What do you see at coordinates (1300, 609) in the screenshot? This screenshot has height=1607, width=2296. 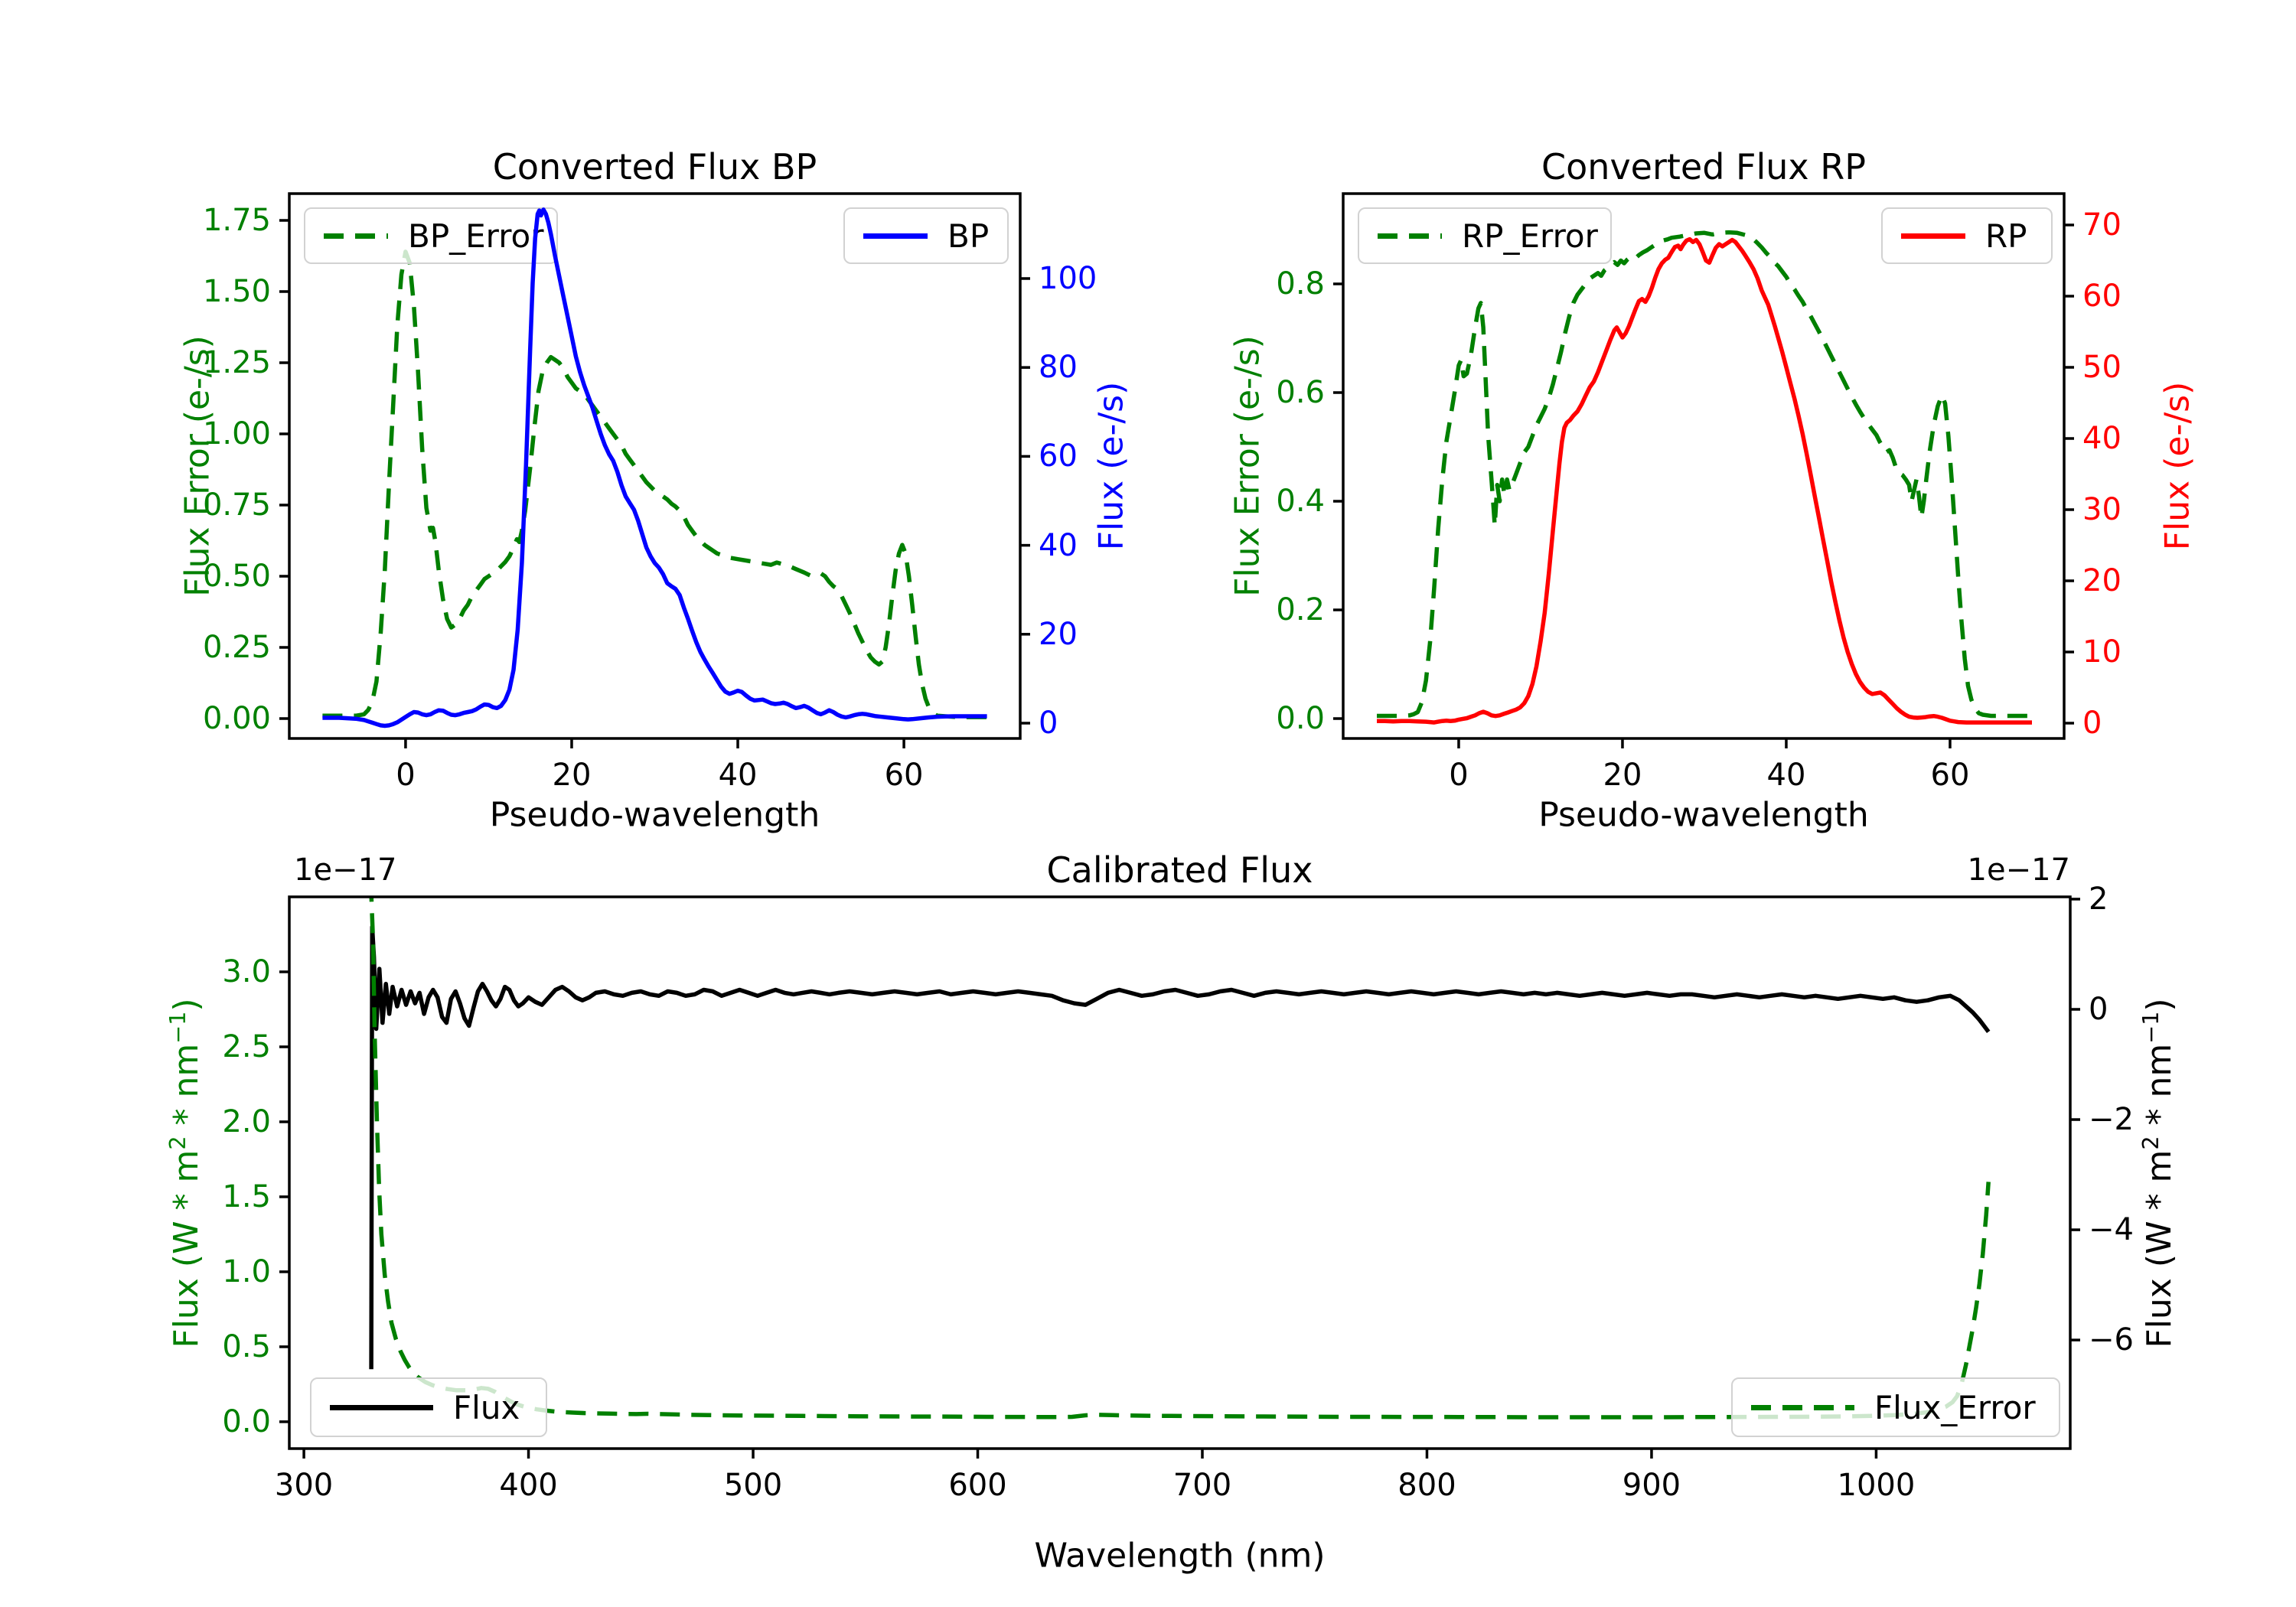 I see `y-left-tick-label: 0.2` at bounding box center [1300, 609].